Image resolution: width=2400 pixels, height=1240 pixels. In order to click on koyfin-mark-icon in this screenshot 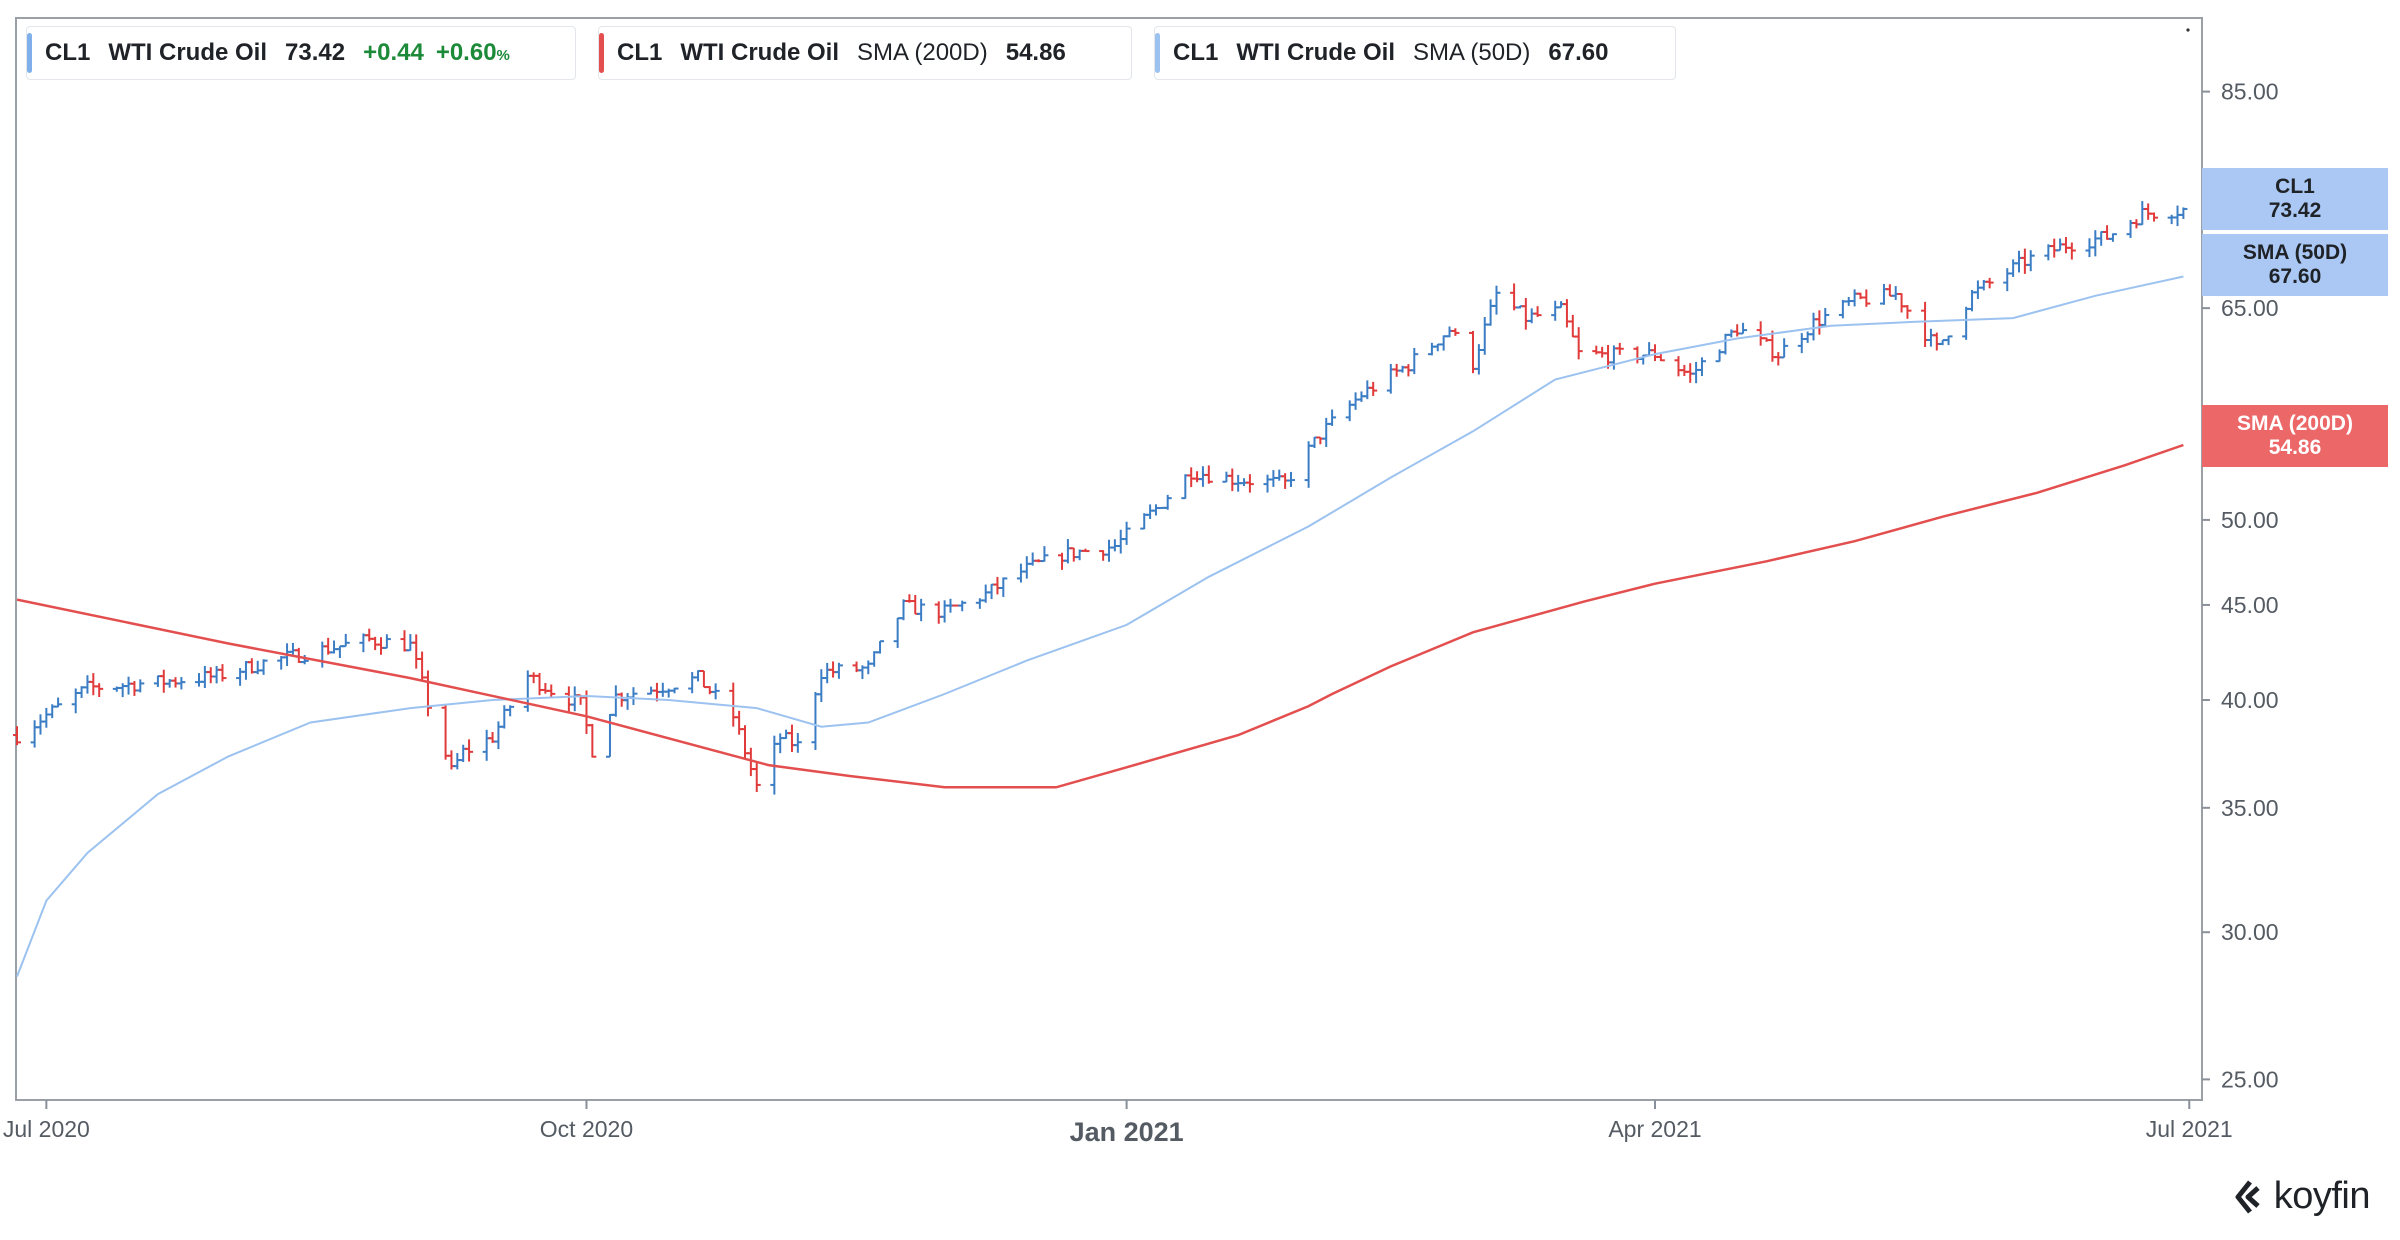, I will do `click(2247, 1196)`.